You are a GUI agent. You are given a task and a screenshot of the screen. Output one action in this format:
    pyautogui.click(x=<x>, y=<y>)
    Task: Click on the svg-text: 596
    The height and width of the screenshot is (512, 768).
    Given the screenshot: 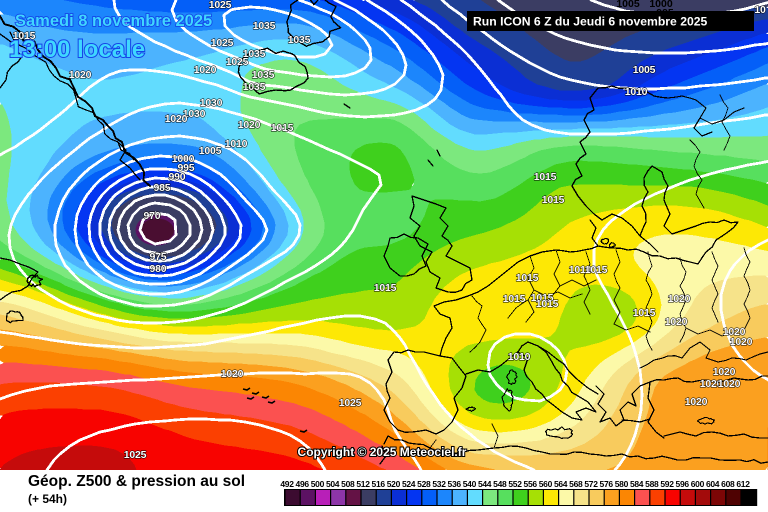 What is the action you would take?
    pyautogui.click(x=683, y=484)
    